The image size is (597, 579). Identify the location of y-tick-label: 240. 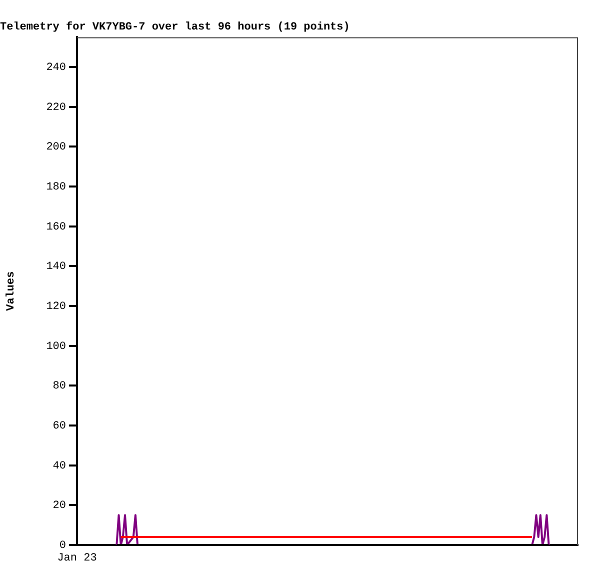
(56, 68).